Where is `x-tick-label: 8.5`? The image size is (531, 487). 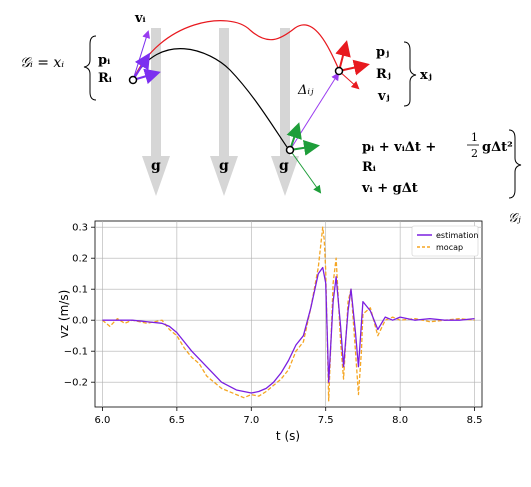
x-tick-label: 8.5 is located at coordinates (475, 420).